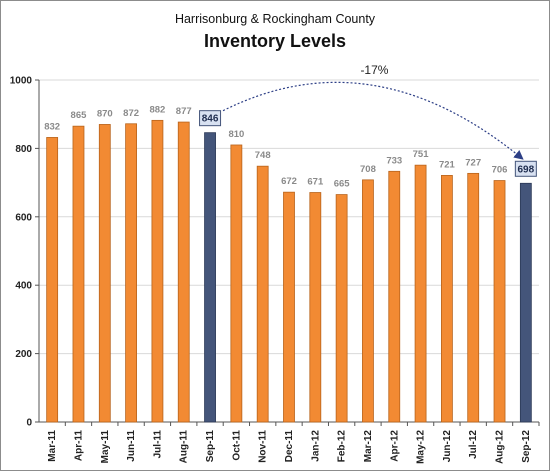 Image resolution: width=550 pixels, height=471 pixels. What do you see at coordinates (184, 111) in the screenshot?
I see `data-label: 877` at bounding box center [184, 111].